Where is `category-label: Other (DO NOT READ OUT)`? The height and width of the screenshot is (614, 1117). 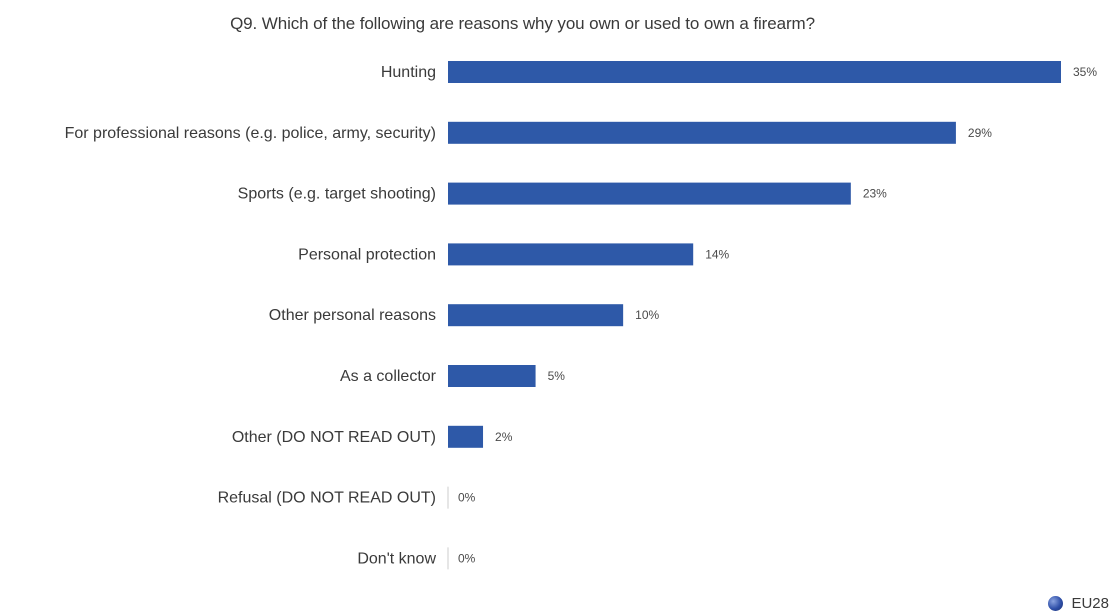 category-label: Other (DO NOT READ OUT) is located at coordinates (334, 437).